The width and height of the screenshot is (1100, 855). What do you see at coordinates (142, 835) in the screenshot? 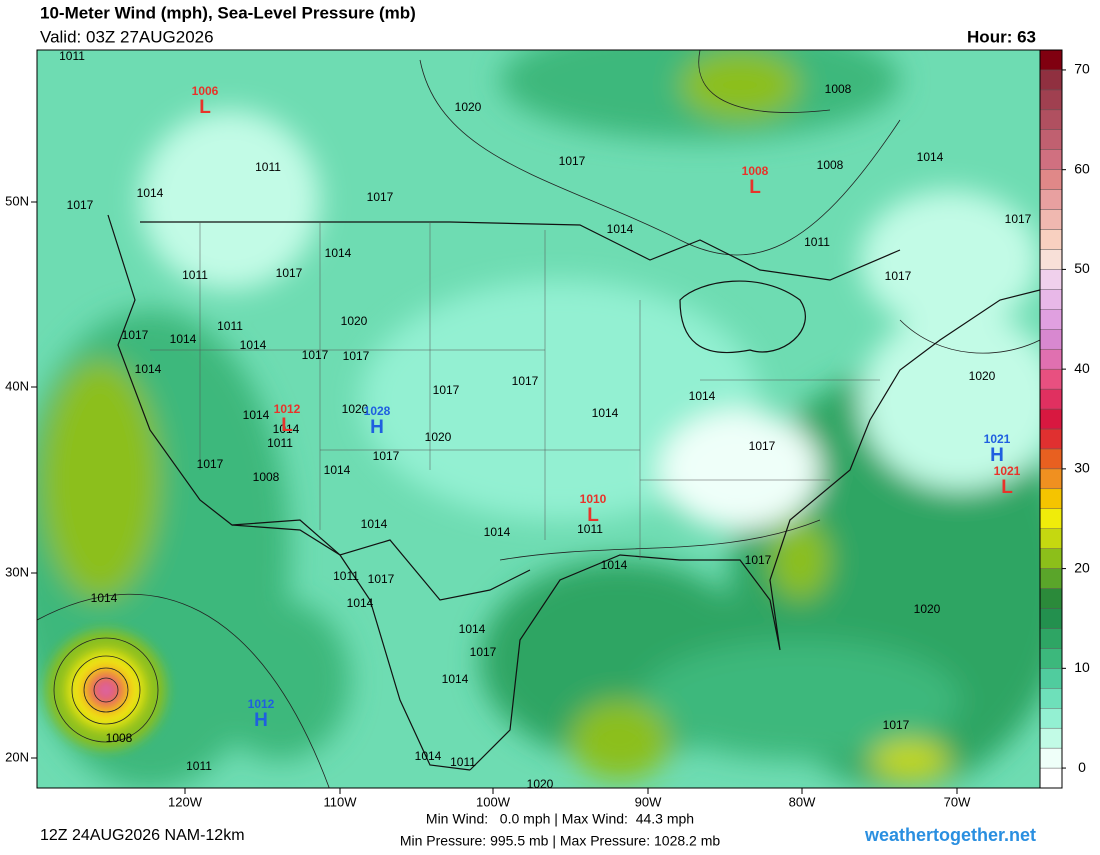
I see `model-run: 12Z 24AUG2026 NAM-12km` at bounding box center [142, 835].